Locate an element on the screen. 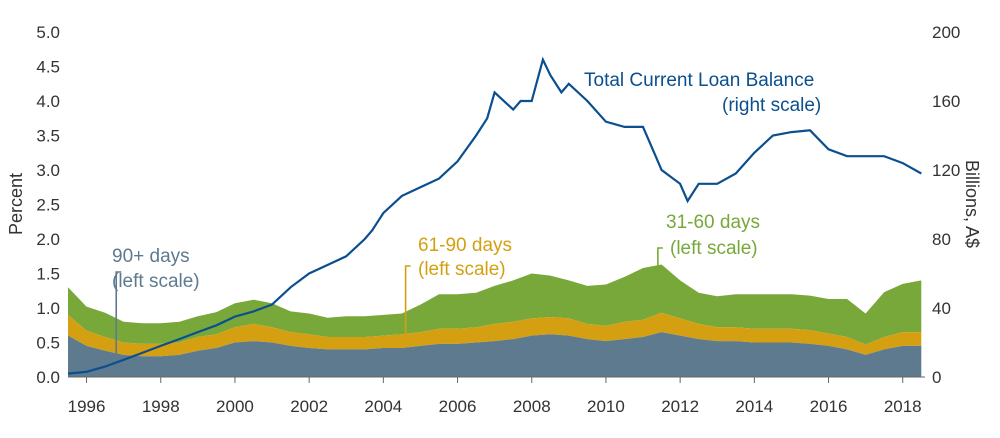  x-tick-label: 2002 is located at coordinates (309, 406).